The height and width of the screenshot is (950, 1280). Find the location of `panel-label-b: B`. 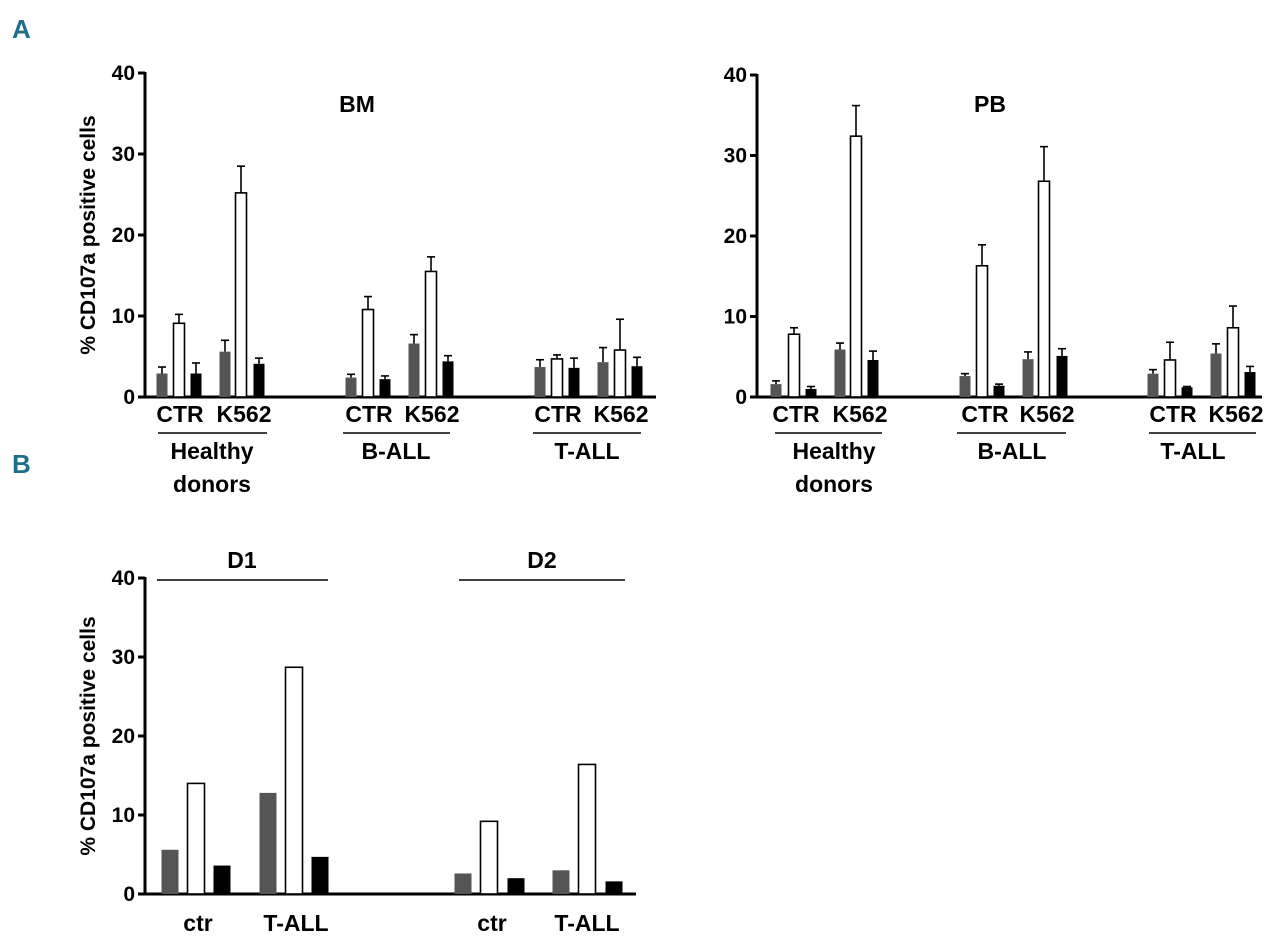

panel-label-b: B is located at coordinates (21, 464).